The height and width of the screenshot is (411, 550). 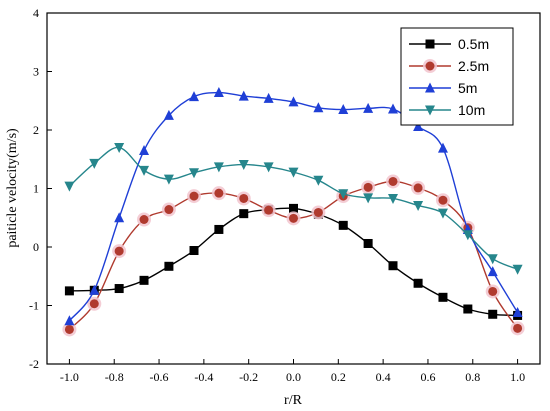 I want to click on x-tick-label: -0.4, so click(x=203, y=377).